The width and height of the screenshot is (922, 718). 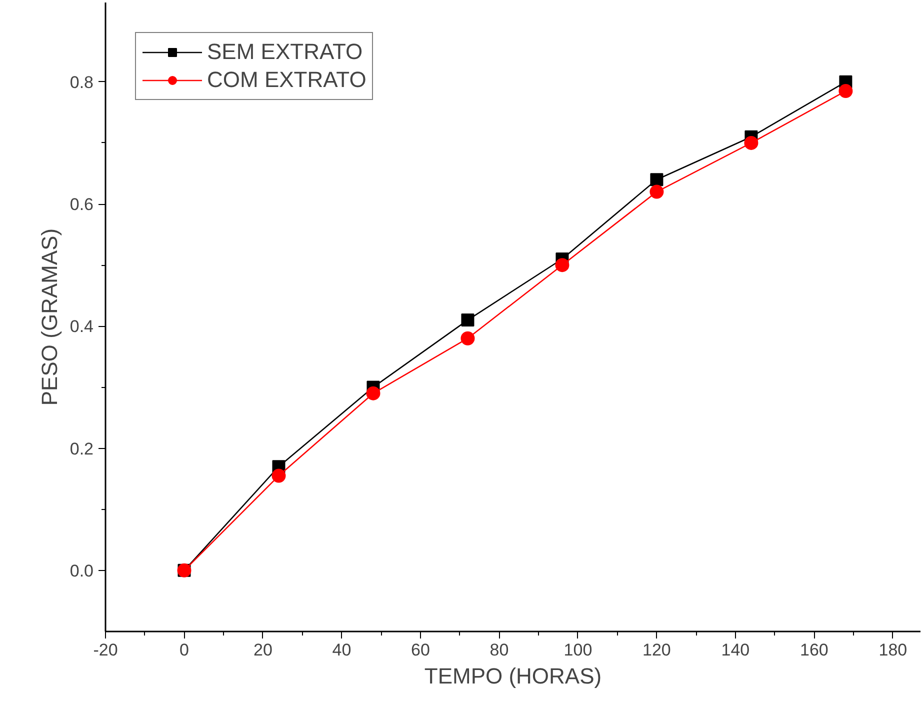 What do you see at coordinates (82, 448) in the screenshot?
I see `y-tick-label: 0.2` at bounding box center [82, 448].